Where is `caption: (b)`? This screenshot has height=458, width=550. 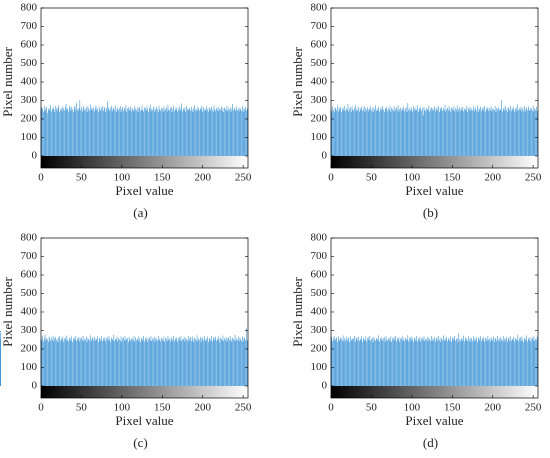 caption: (b) is located at coordinates (430, 212).